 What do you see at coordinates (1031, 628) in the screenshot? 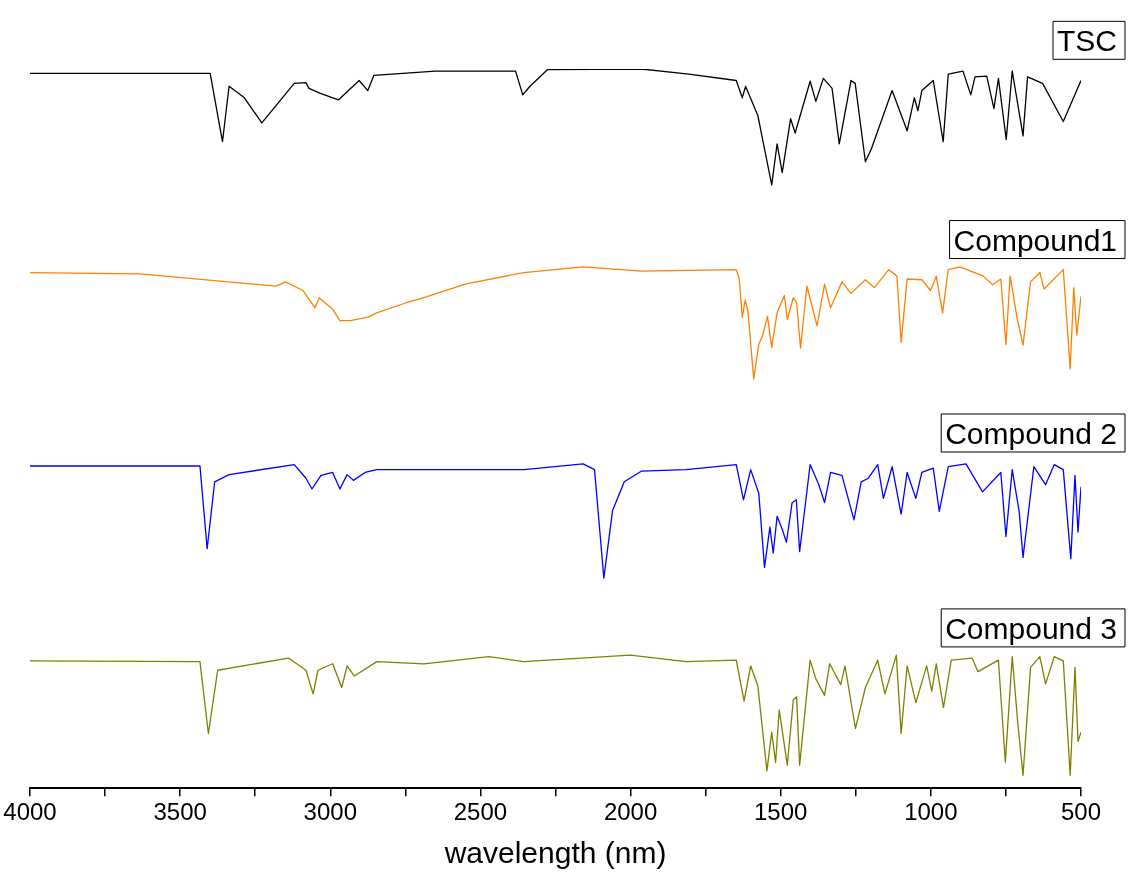
I see `series-label: Compound 3` at bounding box center [1031, 628].